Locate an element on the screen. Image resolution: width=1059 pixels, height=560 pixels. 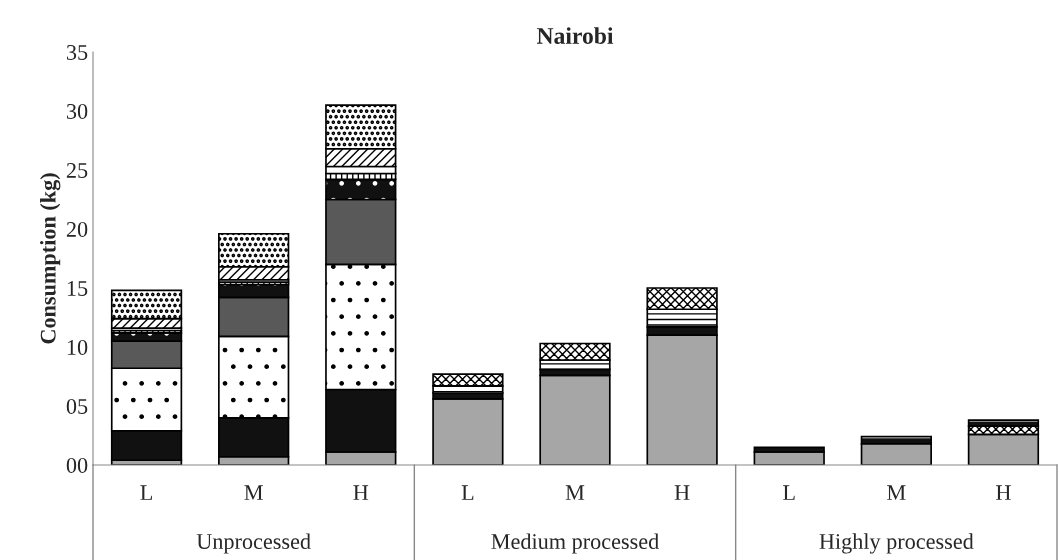
y-tick-label: 35 is located at coordinates (77, 52).